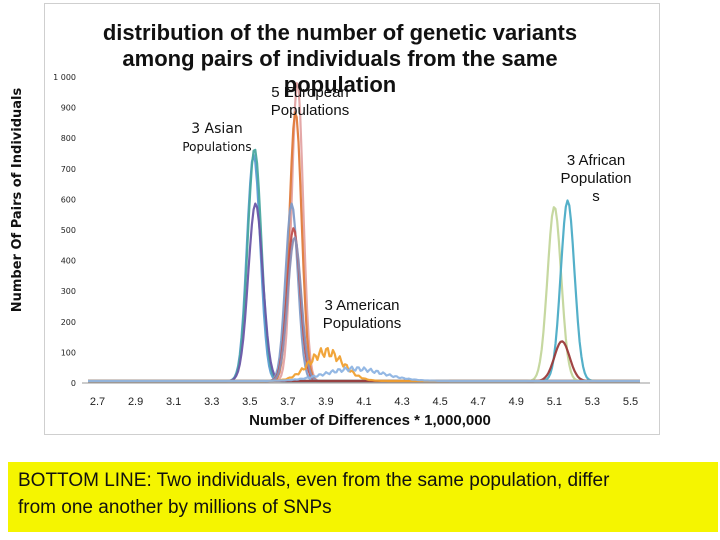  Describe the element at coordinates (217, 129) in the screenshot. I see `annotation-asian-line1: 3 Asian` at that location.